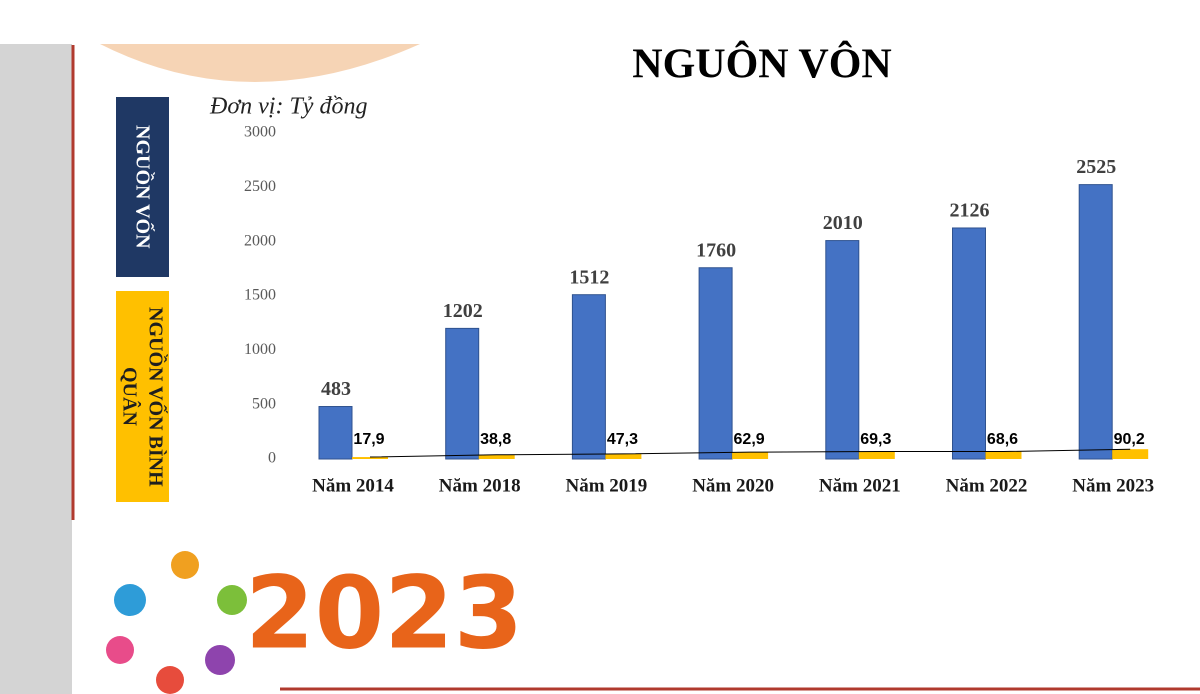  I want to click on y-tick-label: 3000, so click(260, 132).